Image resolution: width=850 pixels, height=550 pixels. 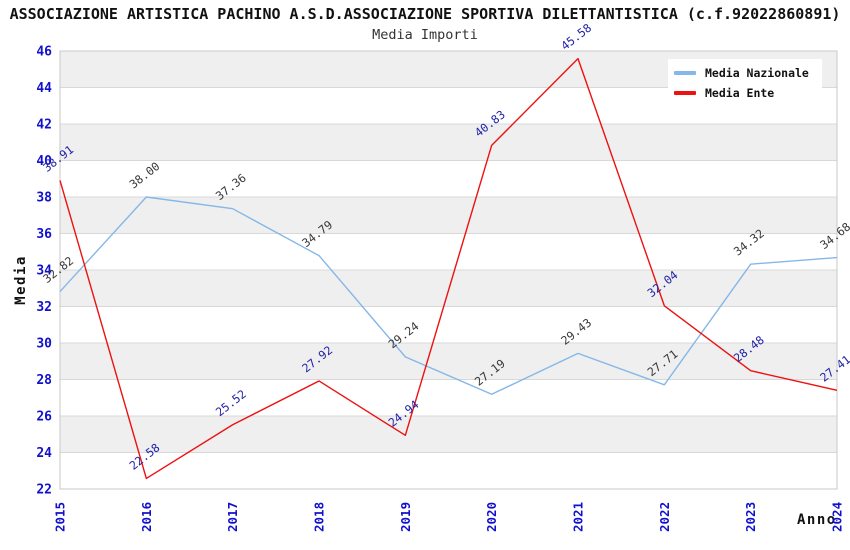 What do you see at coordinates (146, 517) in the screenshot?
I see `x-tick-label: 2016` at bounding box center [146, 517].